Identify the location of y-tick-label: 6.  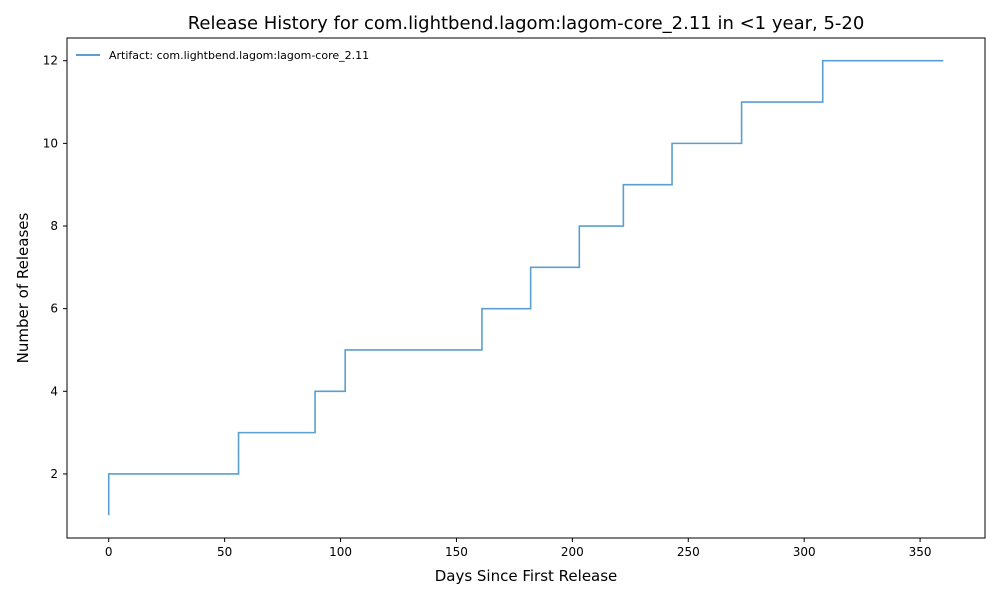
(54, 309).